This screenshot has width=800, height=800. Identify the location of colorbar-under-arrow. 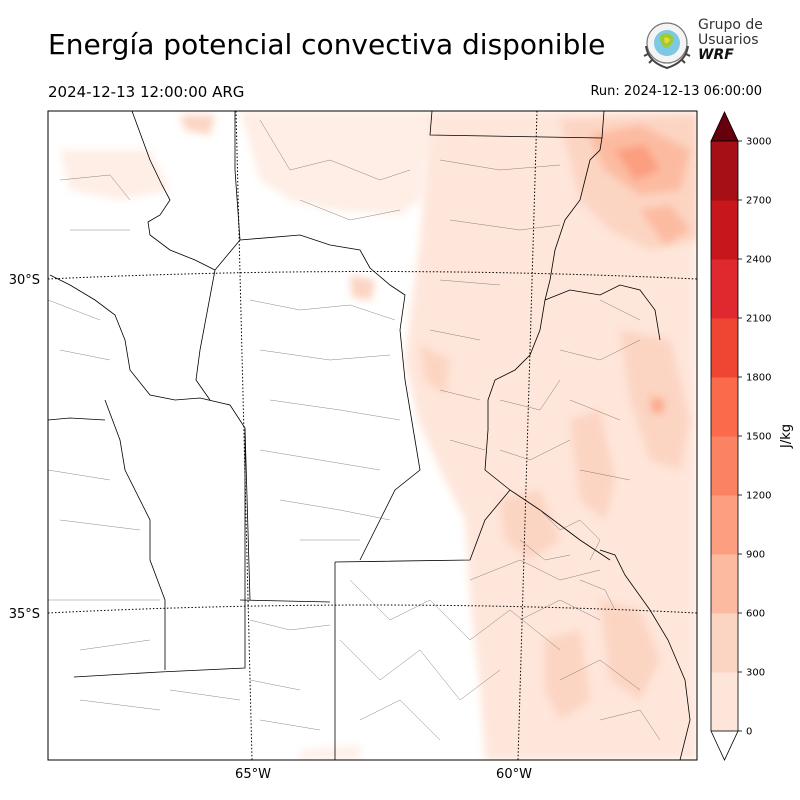
(724, 745).